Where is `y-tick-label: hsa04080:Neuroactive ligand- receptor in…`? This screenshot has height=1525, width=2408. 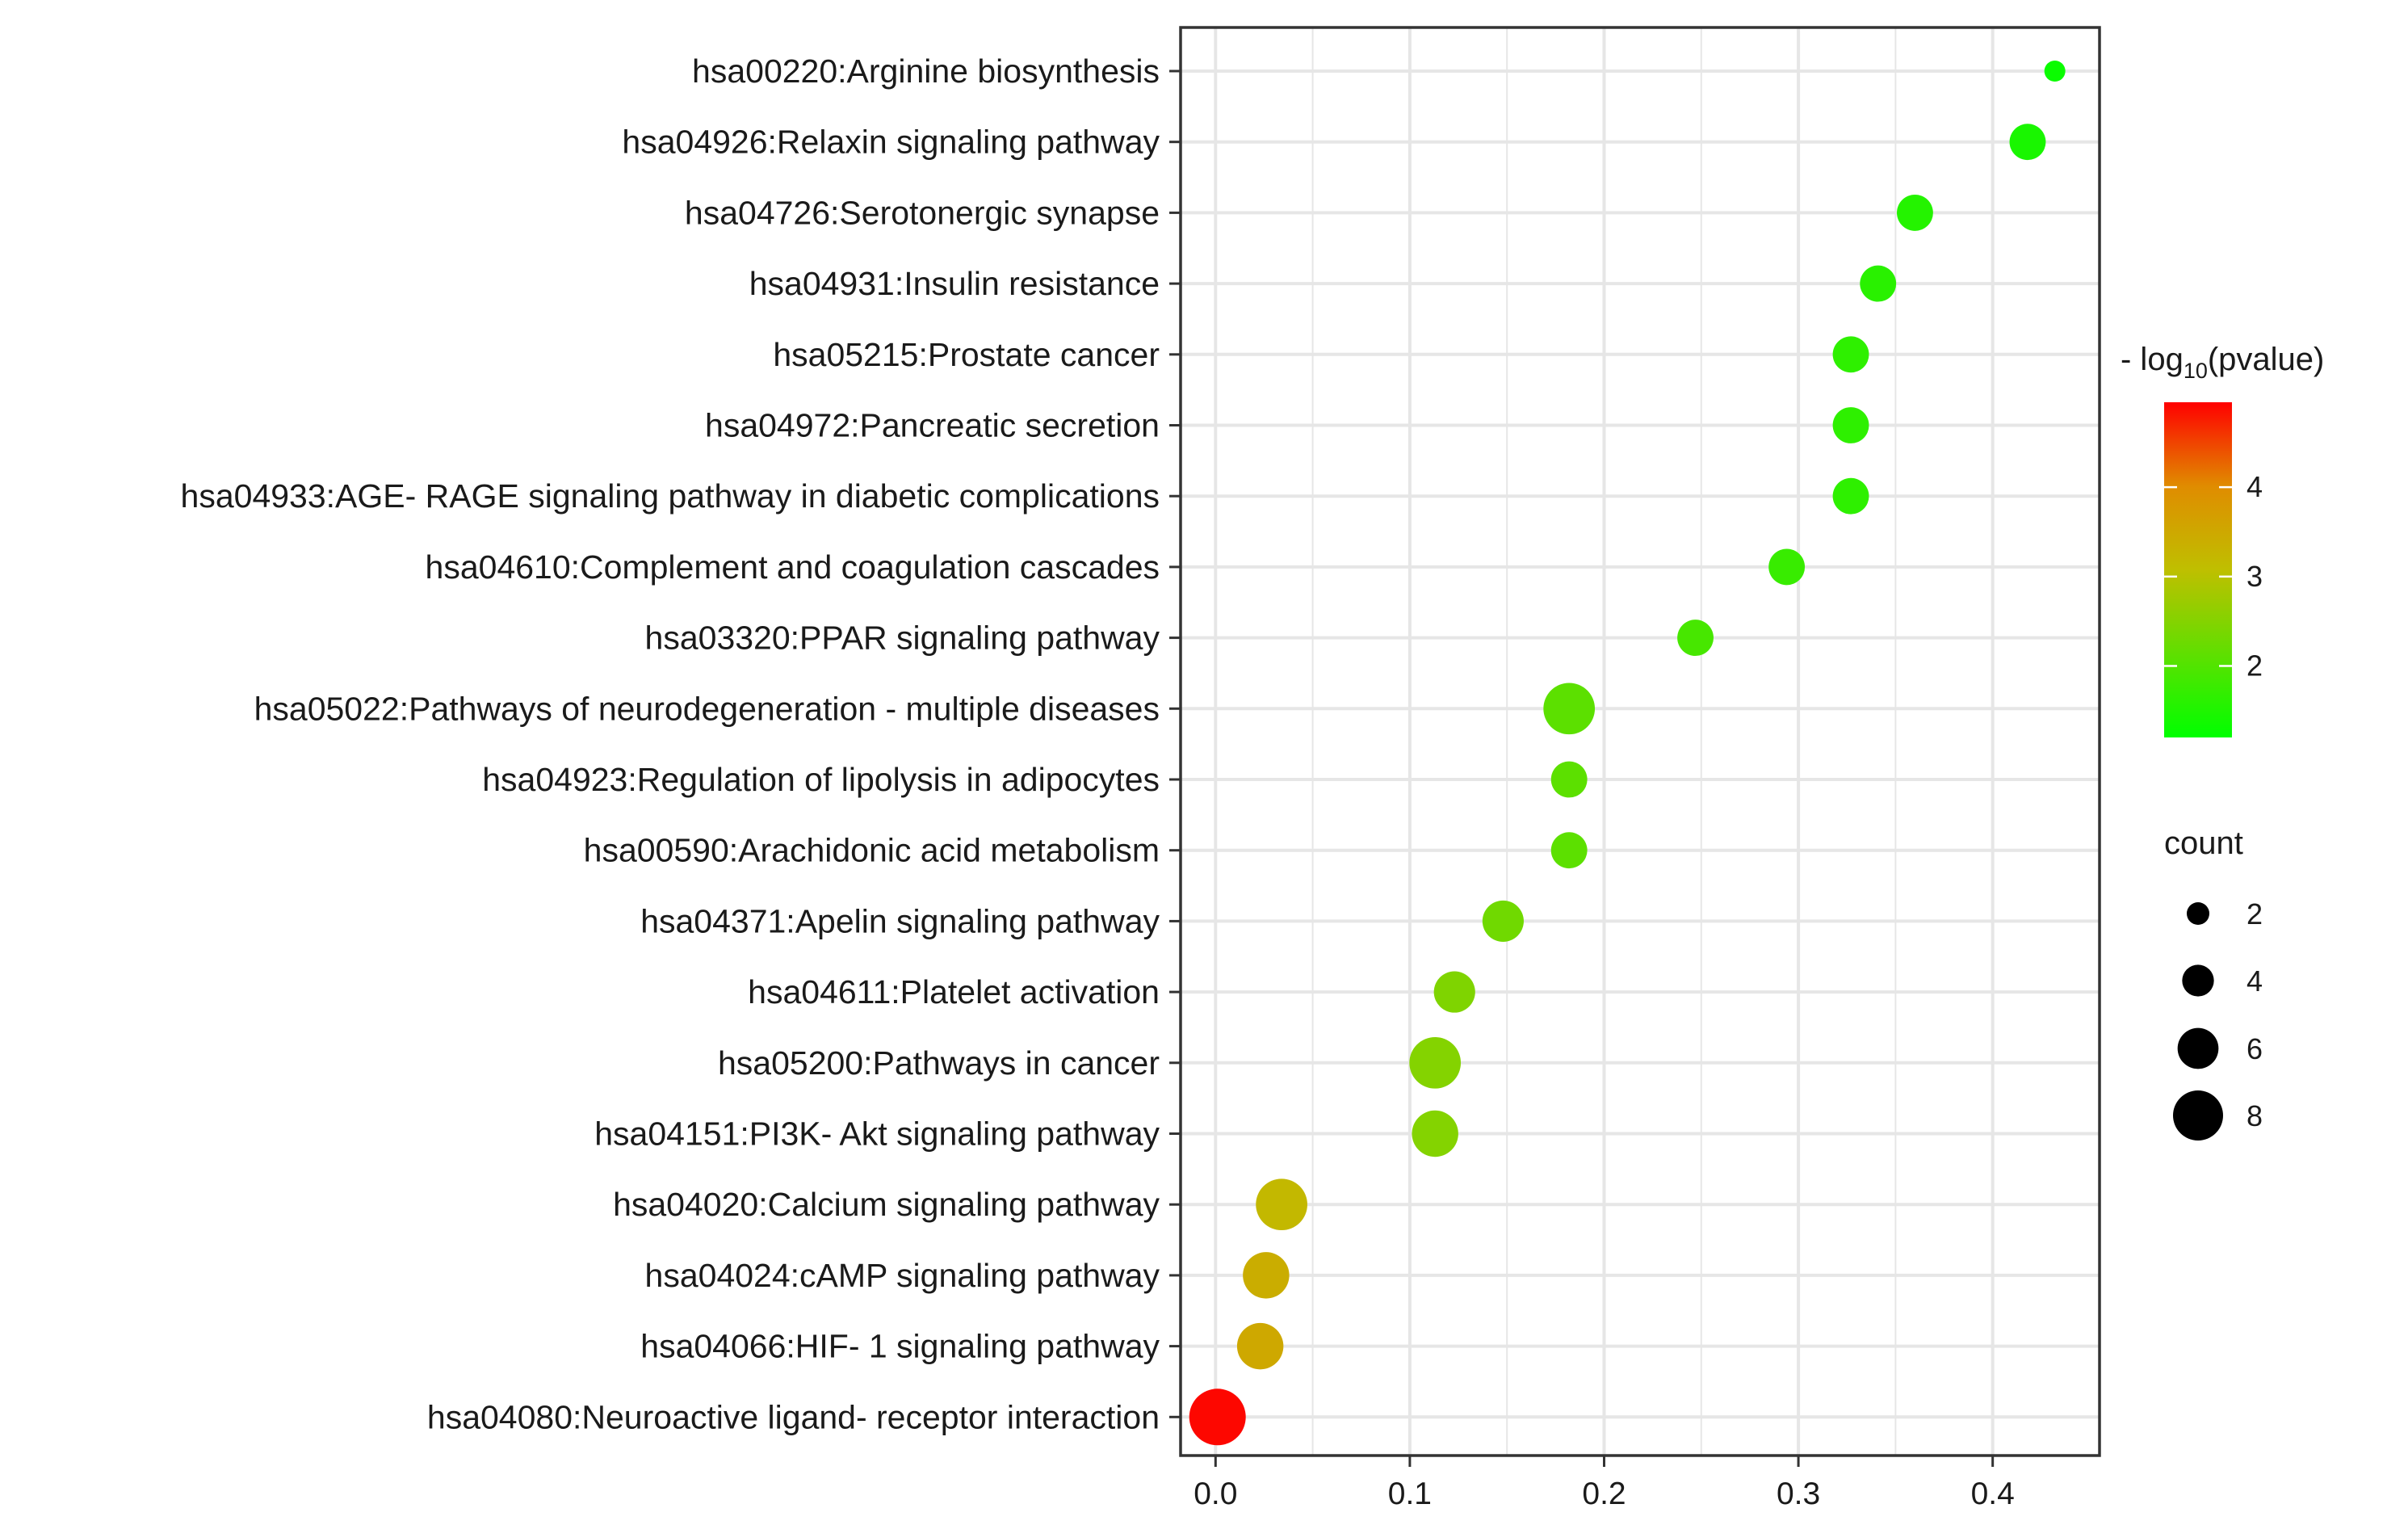 y-tick-label: hsa04080:Neuroactive ligand- receptor in… is located at coordinates (793, 1416).